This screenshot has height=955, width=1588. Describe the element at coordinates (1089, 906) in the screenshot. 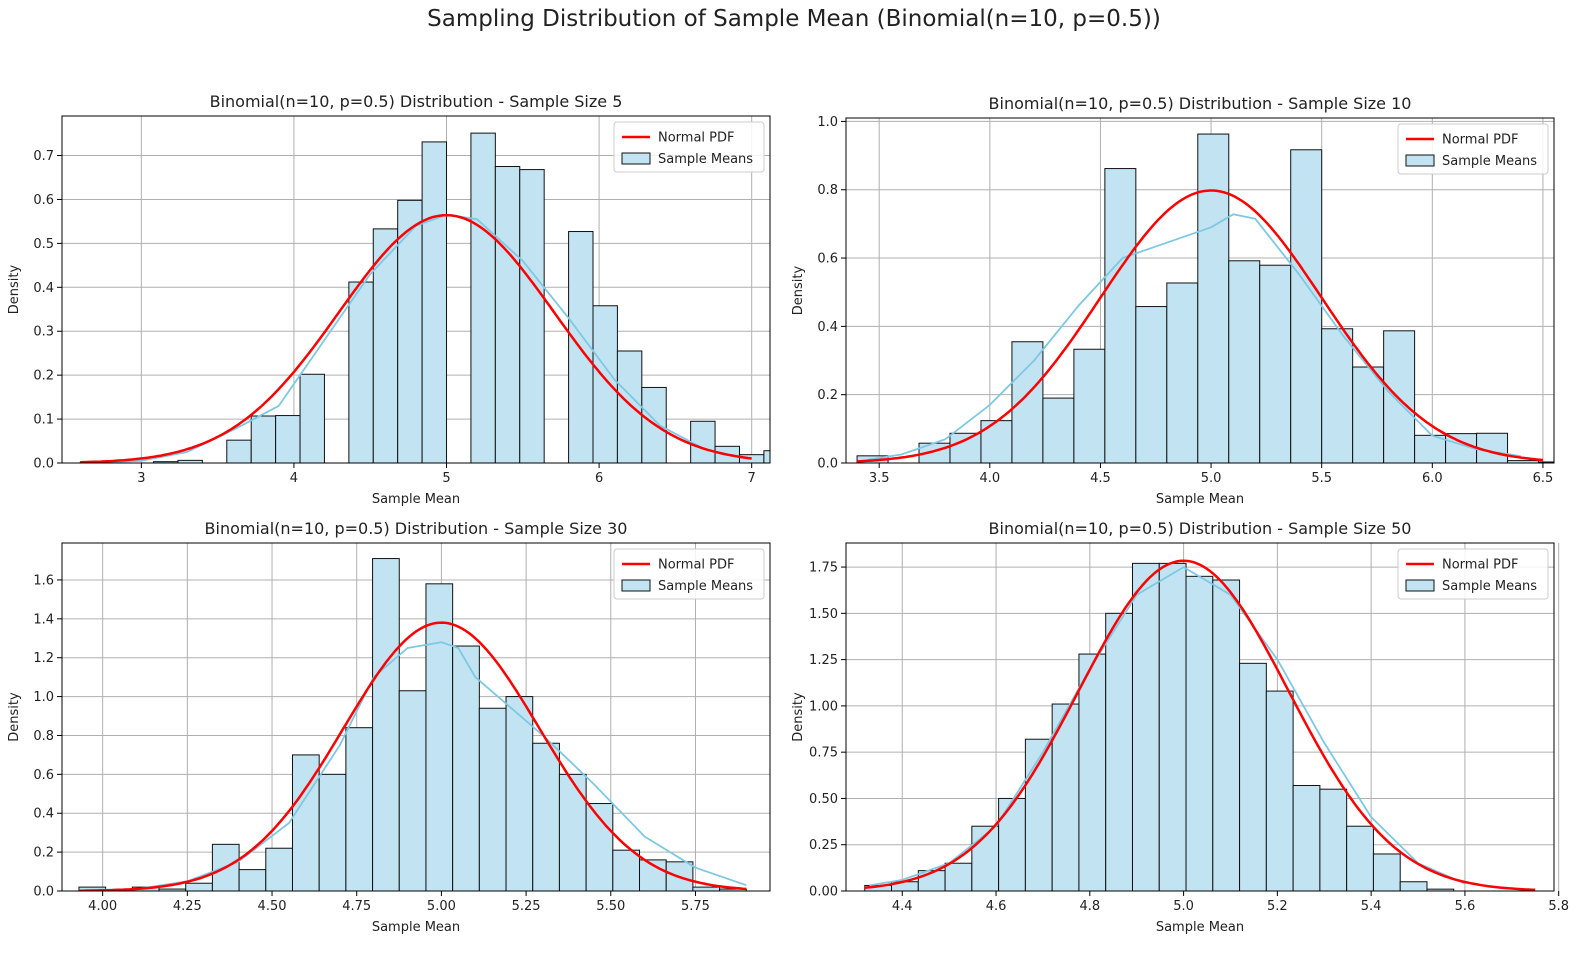

I see `x-tick-label: 4.8` at that location.